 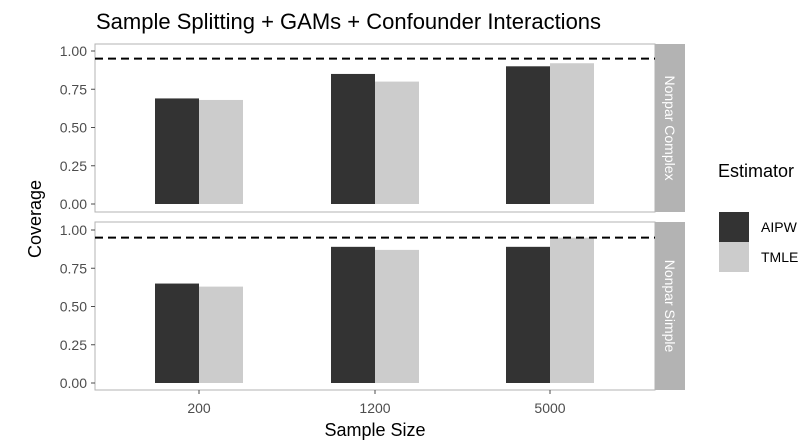 I want to click on x-tick-label: 5000, so click(x=549, y=408).